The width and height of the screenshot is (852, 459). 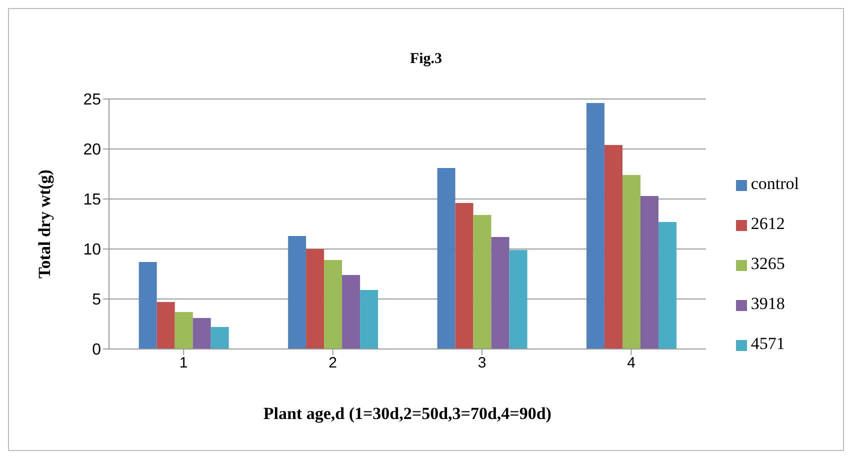 I want to click on y-tick-label: 20, so click(x=92, y=150).